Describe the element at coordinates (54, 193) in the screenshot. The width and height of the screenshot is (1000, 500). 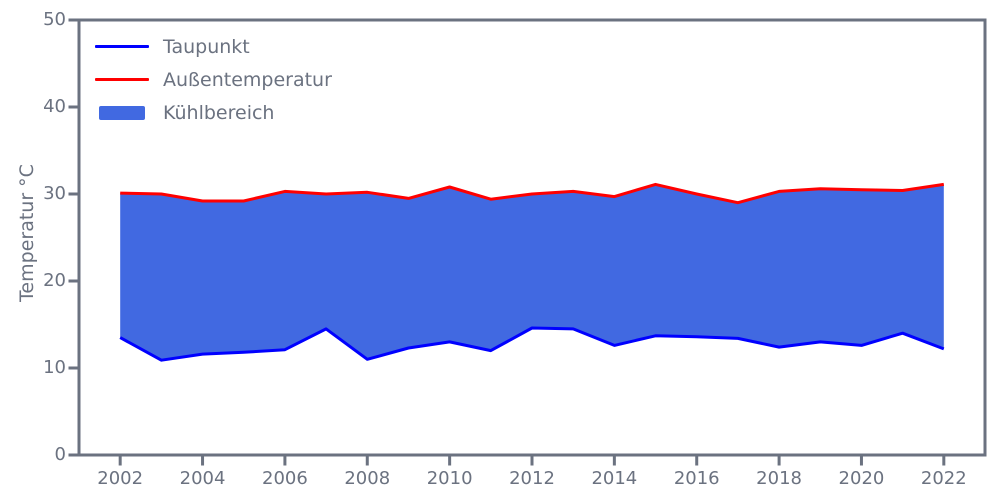
I see `y-tick-label: 30` at that location.